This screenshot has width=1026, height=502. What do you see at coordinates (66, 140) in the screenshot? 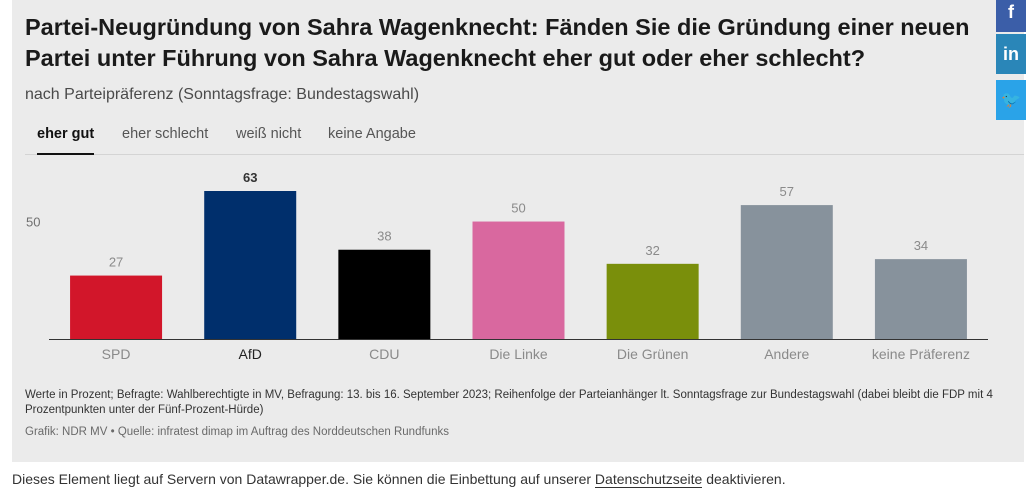
I see `tab-eher-gut: eher gut` at bounding box center [66, 140].